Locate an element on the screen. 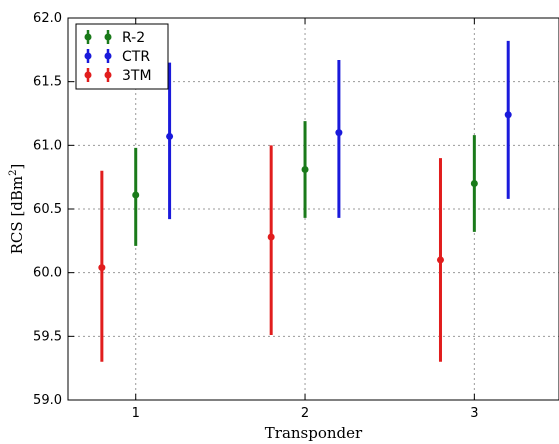 The height and width of the screenshot is (444, 559). y-tick-label: 60.5 is located at coordinates (47, 209).